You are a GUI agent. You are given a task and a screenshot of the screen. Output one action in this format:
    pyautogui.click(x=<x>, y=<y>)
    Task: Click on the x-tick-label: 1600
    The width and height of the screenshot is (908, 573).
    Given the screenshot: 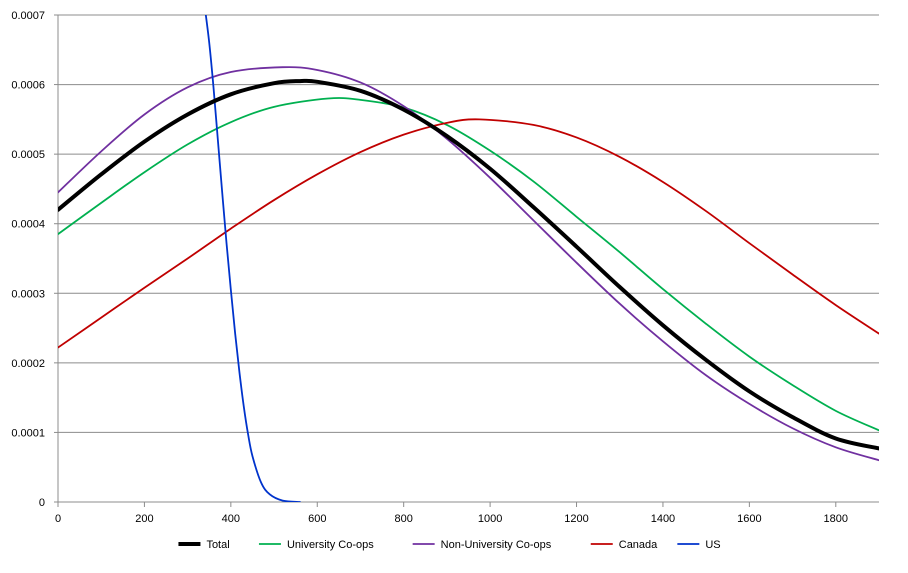 What is the action you would take?
    pyautogui.click(x=749, y=519)
    